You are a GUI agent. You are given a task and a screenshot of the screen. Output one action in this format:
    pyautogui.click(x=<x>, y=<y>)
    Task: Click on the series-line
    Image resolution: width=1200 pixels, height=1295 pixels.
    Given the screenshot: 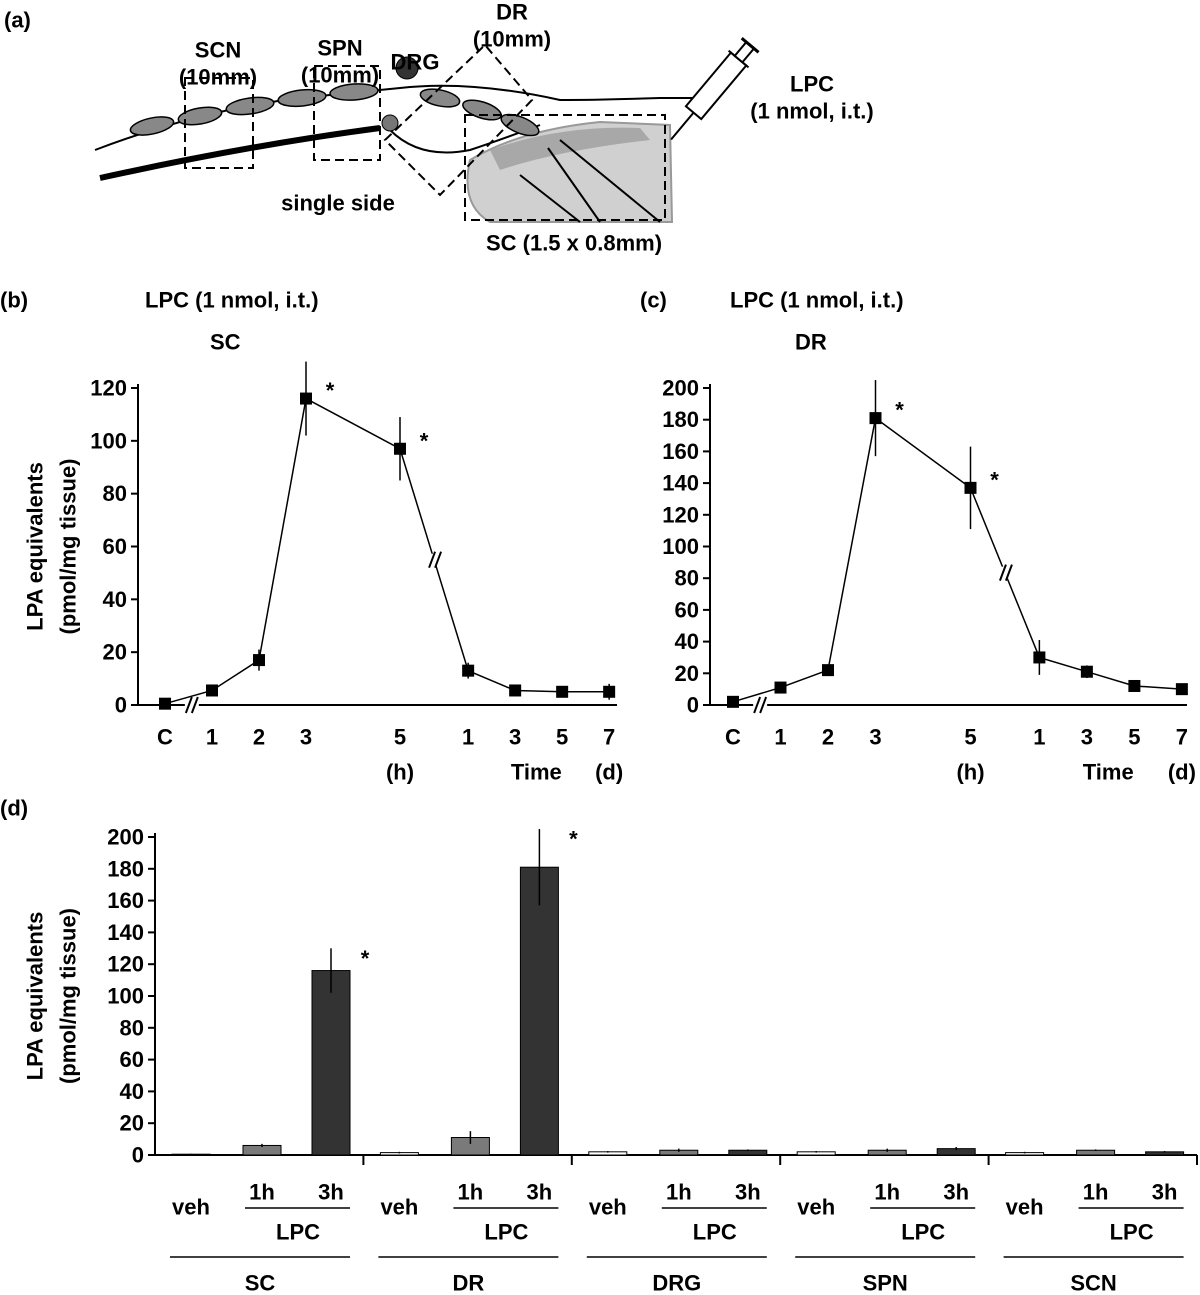 What is the action you would take?
    pyautogui.click(x=387, y=551)
    